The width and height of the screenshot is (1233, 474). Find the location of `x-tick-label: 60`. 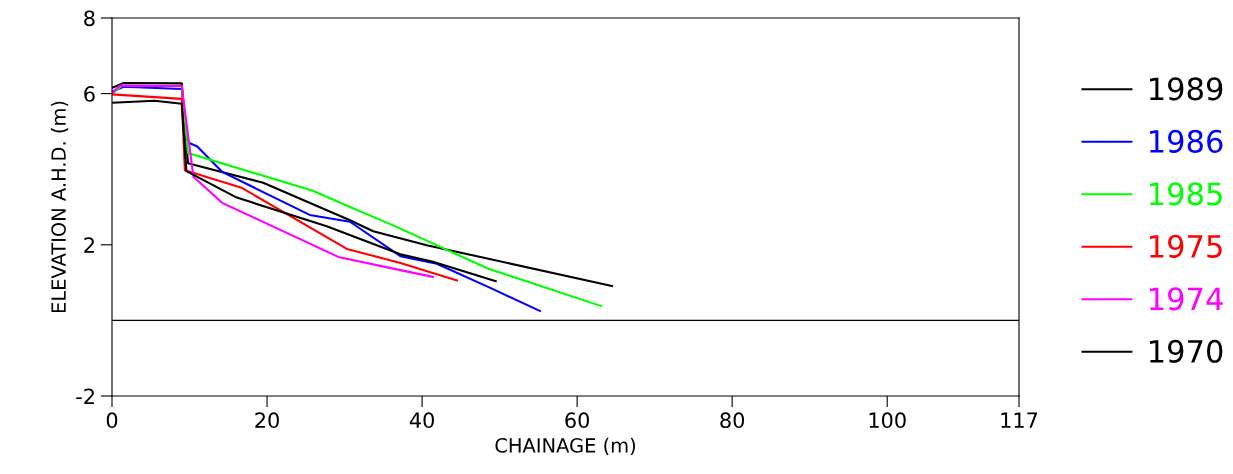

x-tick-label: 60 is located at coordinates (577, 420).